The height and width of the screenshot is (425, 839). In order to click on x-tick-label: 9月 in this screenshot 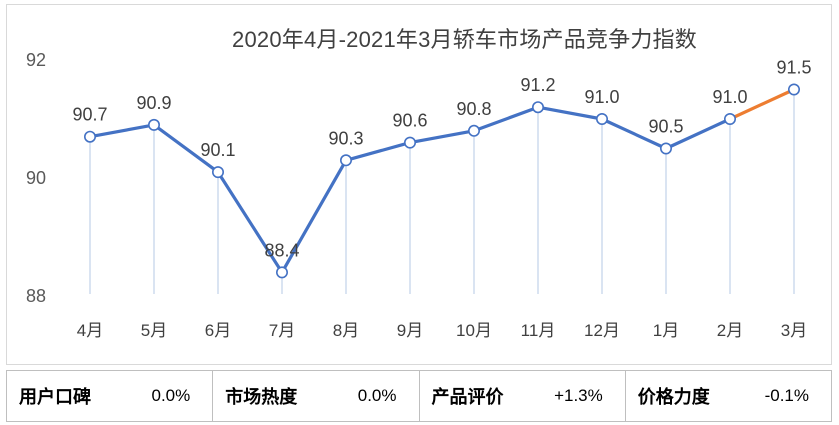, I will do `click(410, 330)`.